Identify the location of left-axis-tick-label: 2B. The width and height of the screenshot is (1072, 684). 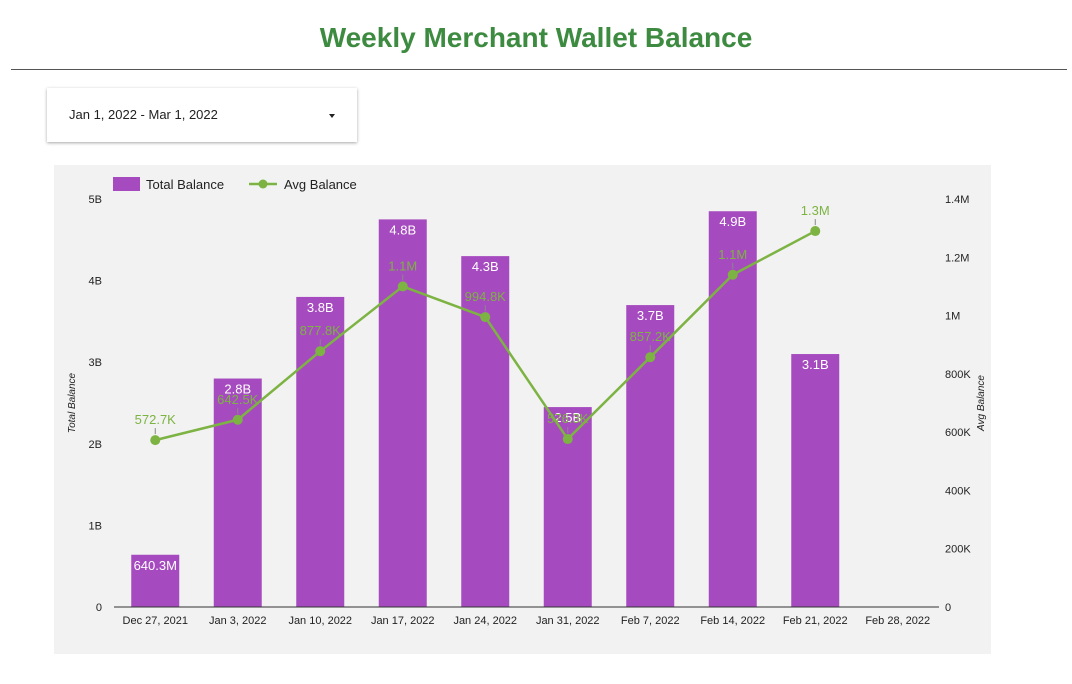
(95, 445).